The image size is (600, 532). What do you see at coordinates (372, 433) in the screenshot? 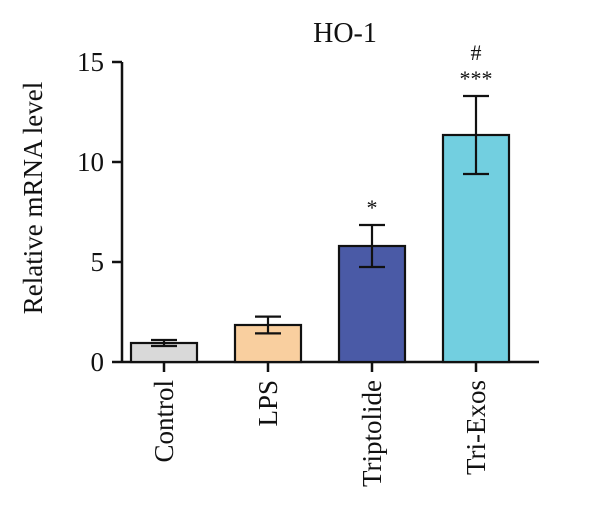
I see `x-tick-label: Triptolide` at bounding box center [372, 433].